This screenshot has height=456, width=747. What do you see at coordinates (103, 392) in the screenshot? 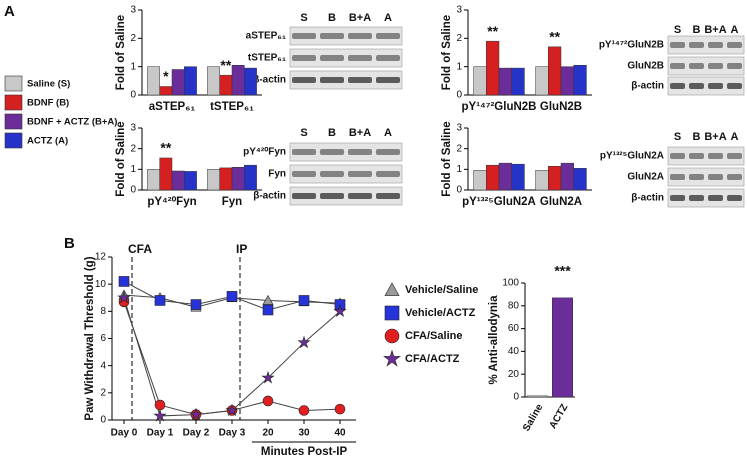
I see `y-tick-label: 2` at bounding box center [103, 392].